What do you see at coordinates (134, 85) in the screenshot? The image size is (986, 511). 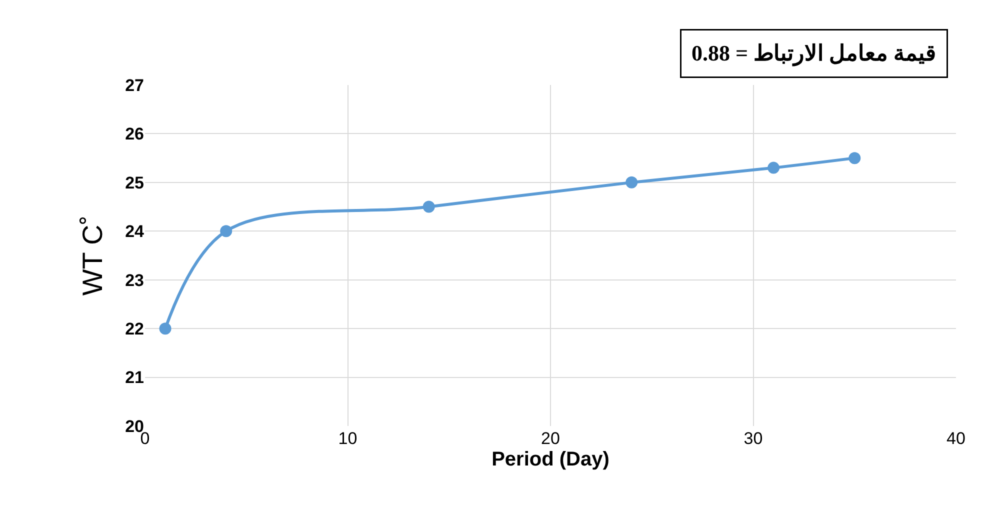 I see `y-tick-label: 27` at bounding box center [134, 85].